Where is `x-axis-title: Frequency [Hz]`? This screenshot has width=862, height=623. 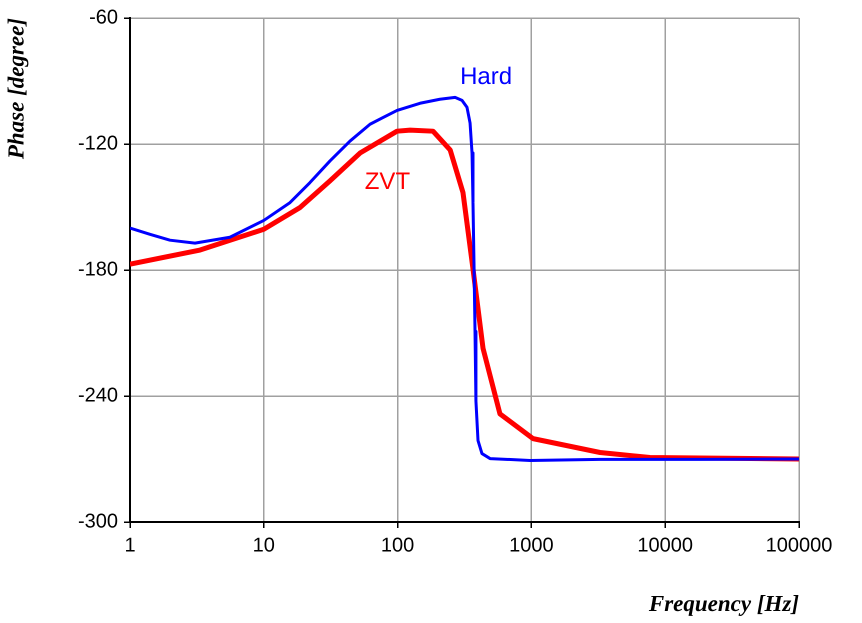
x-axis-title: Frequency [Hz] is located at coordinates (724, 603).